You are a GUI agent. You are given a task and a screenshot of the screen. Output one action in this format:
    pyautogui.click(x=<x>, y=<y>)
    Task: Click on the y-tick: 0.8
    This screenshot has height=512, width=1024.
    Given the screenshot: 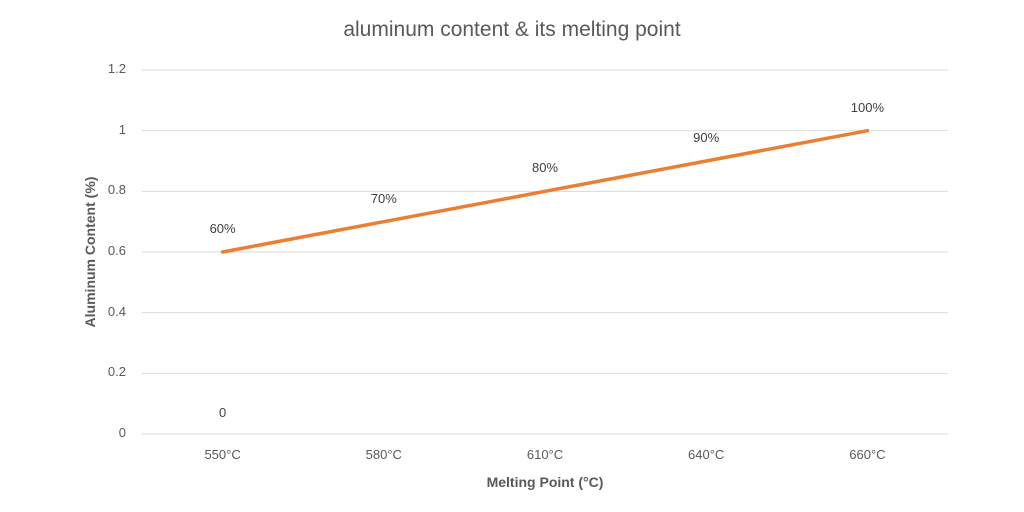 What is the action you would take?
    pyautogui.click(x=116, y=190)
    